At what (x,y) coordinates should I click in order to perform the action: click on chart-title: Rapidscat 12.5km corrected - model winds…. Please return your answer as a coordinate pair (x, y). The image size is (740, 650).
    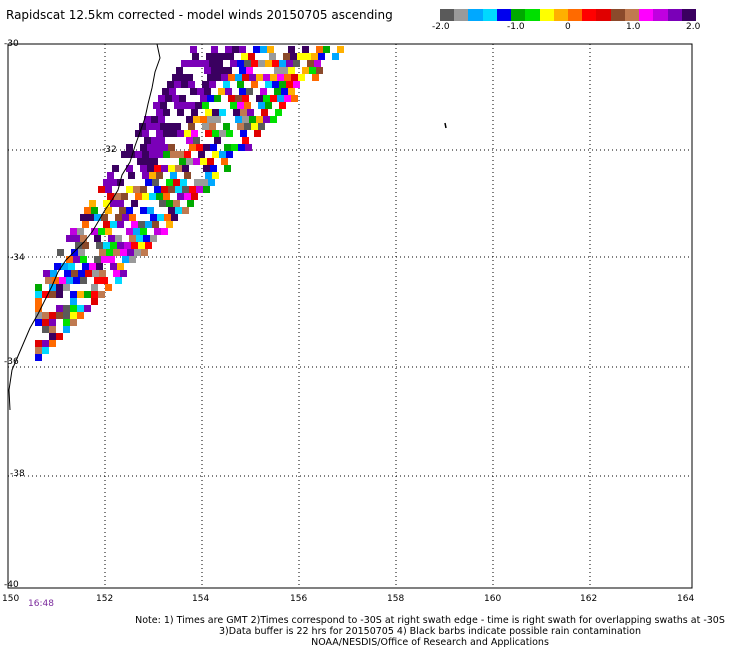
    Looking at the image, I should click on (199, 15).